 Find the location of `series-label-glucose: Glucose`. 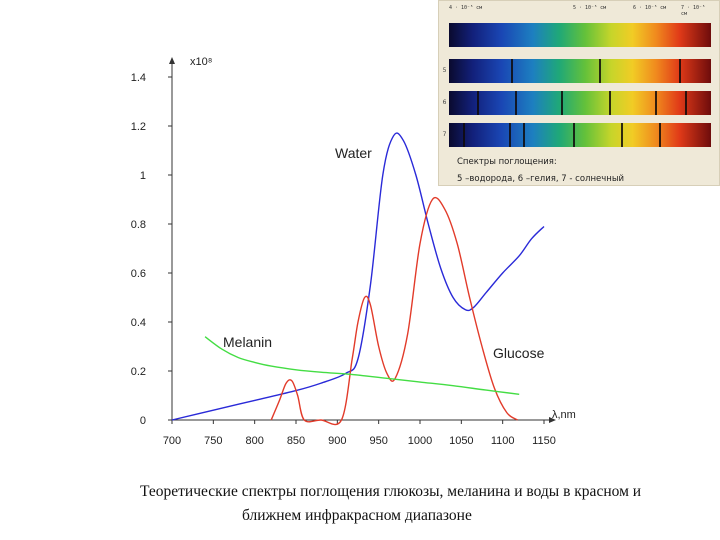

series-label-glucose: Glucose is located at coordinates (519, 353).